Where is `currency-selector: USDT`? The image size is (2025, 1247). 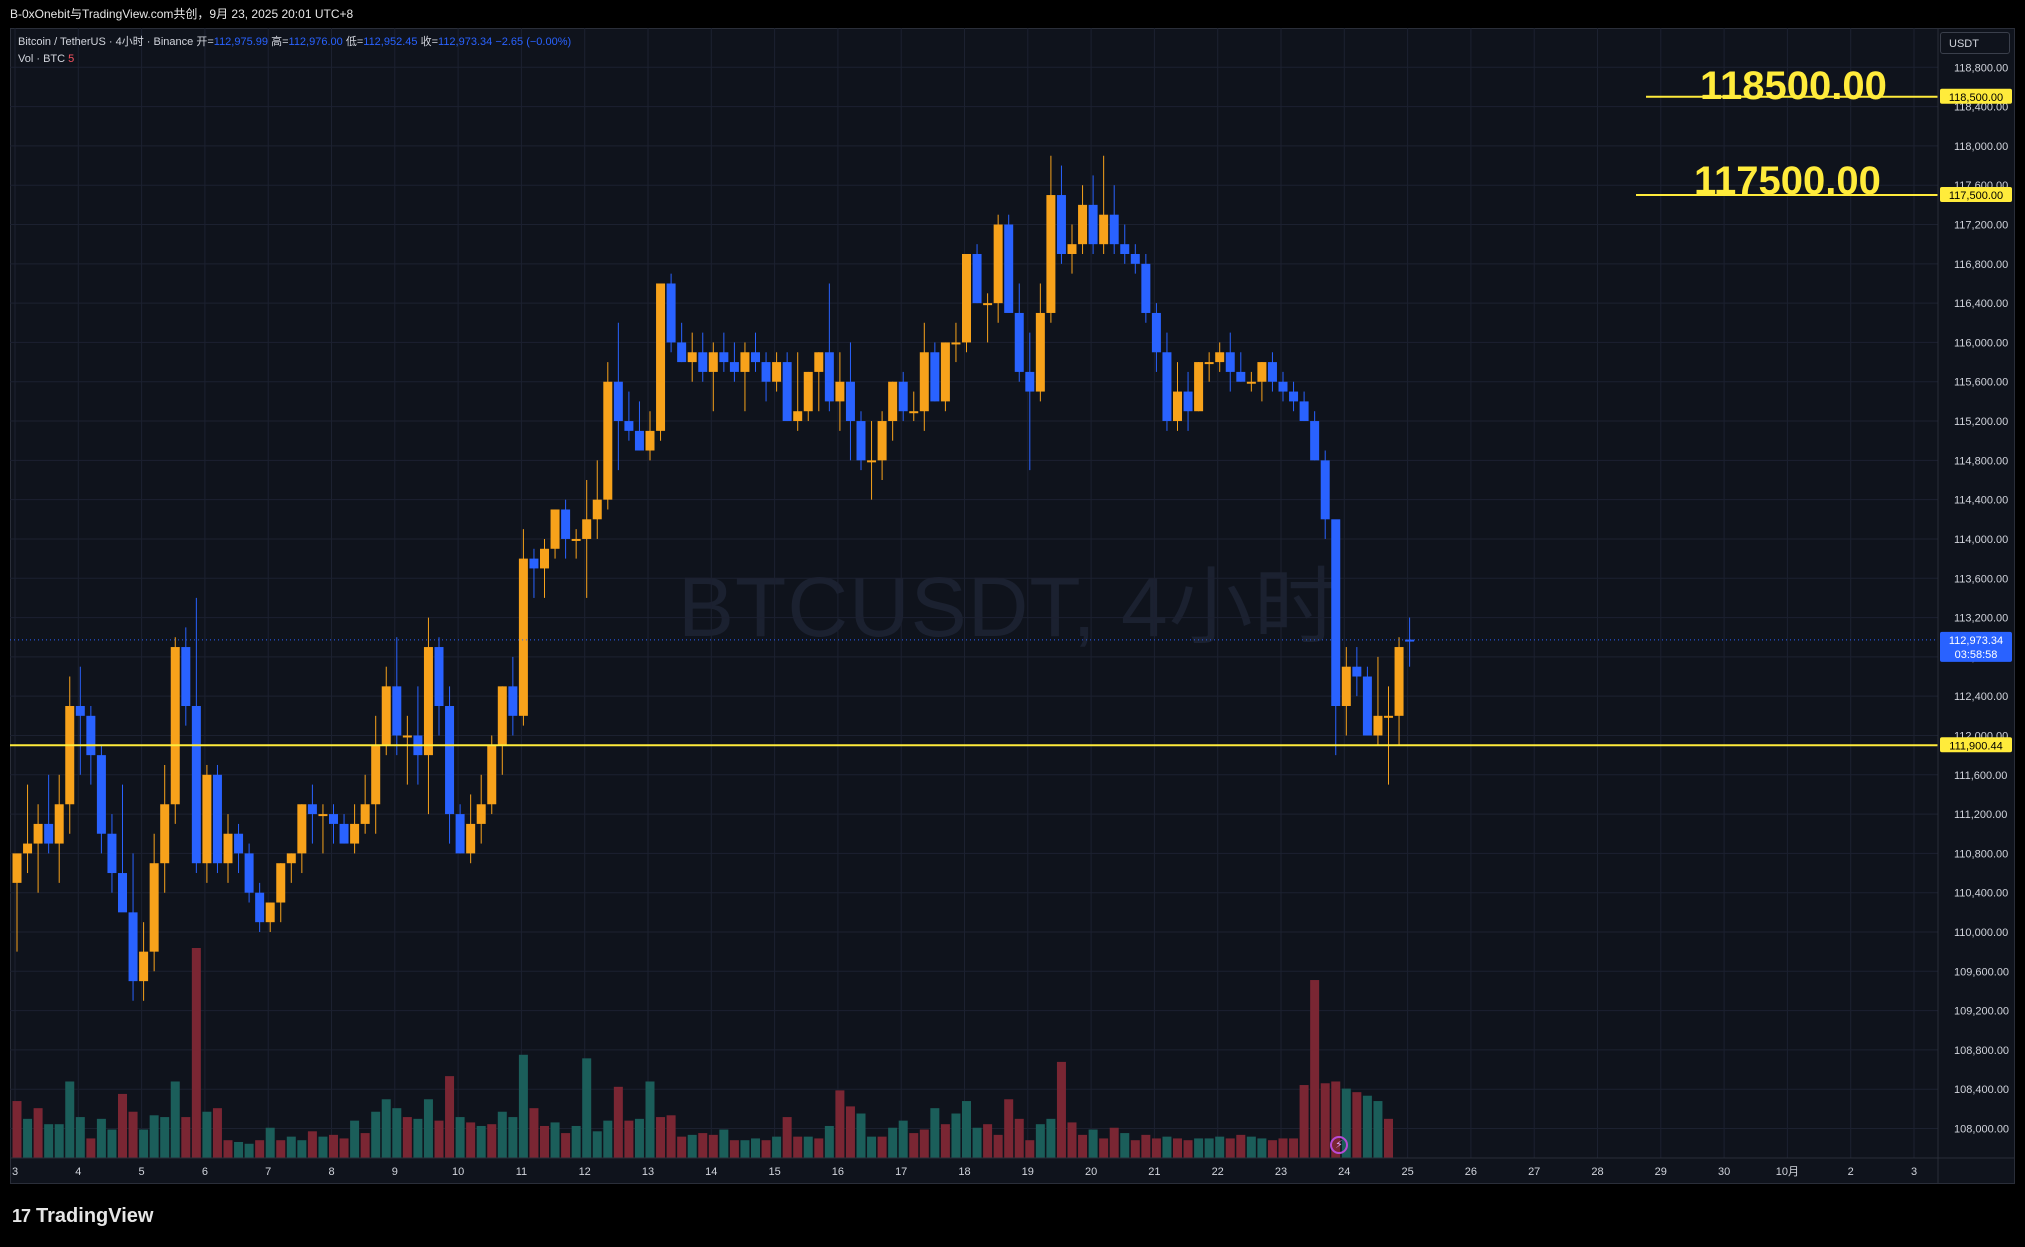
currency-selector: USDT is located at coordinates (1975, 43).